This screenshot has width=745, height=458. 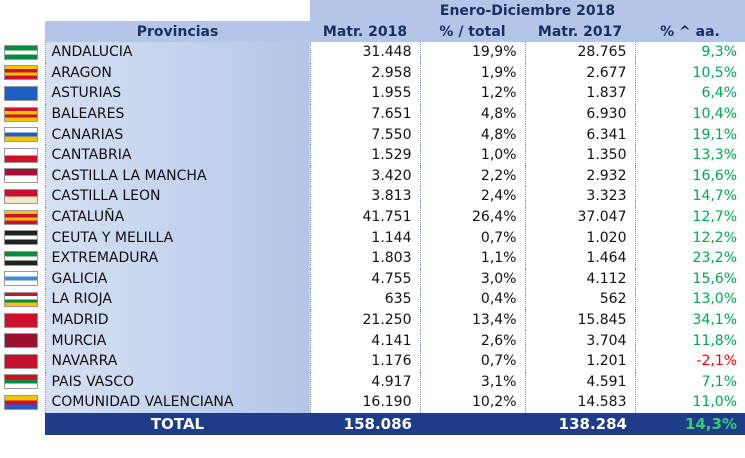 I want to click on share-of-total: 0,7%, so click(x=472, y=361).